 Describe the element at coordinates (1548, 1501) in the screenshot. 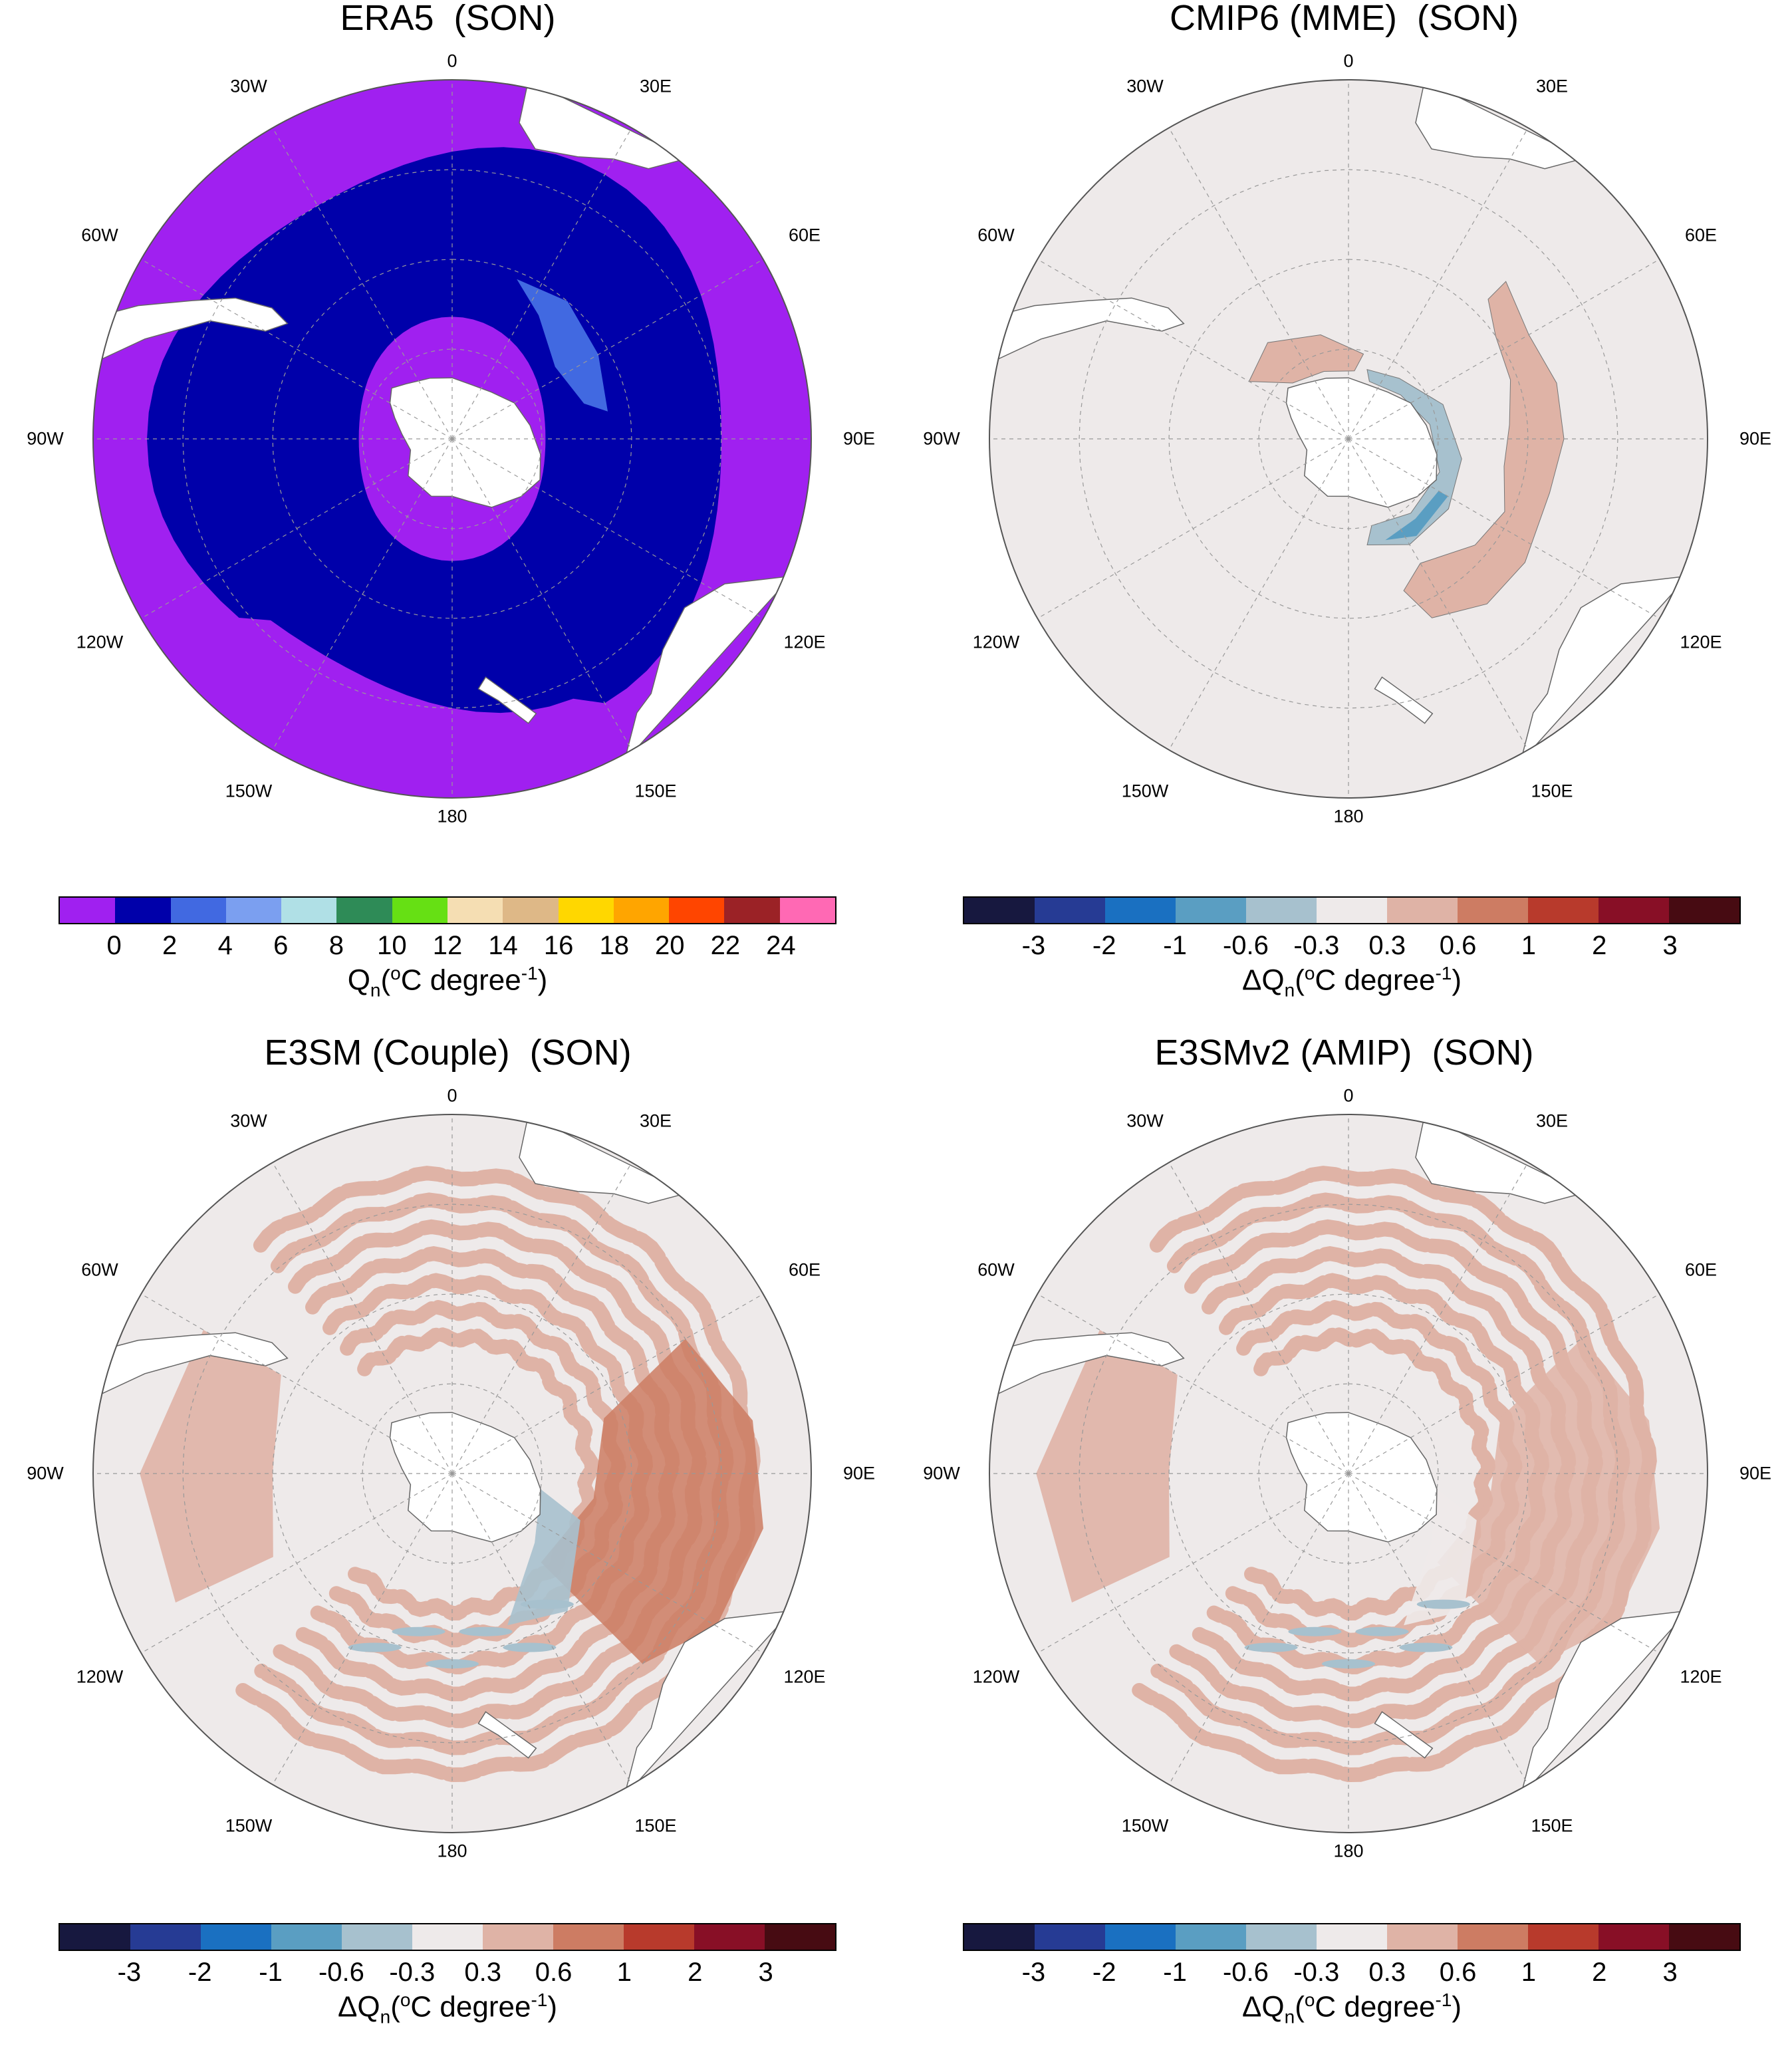

I see `positive-anomaly` at that location.